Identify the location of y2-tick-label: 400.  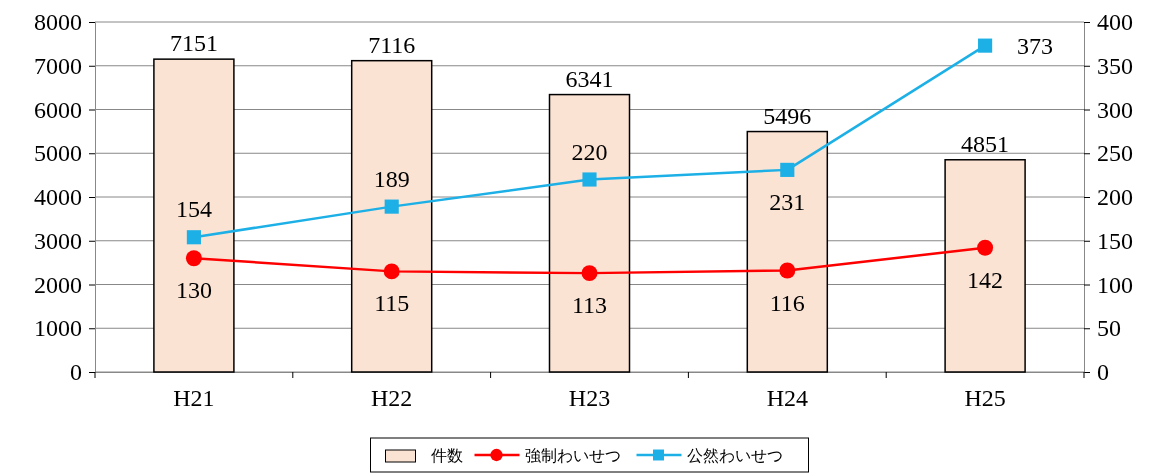
(1115, 22).